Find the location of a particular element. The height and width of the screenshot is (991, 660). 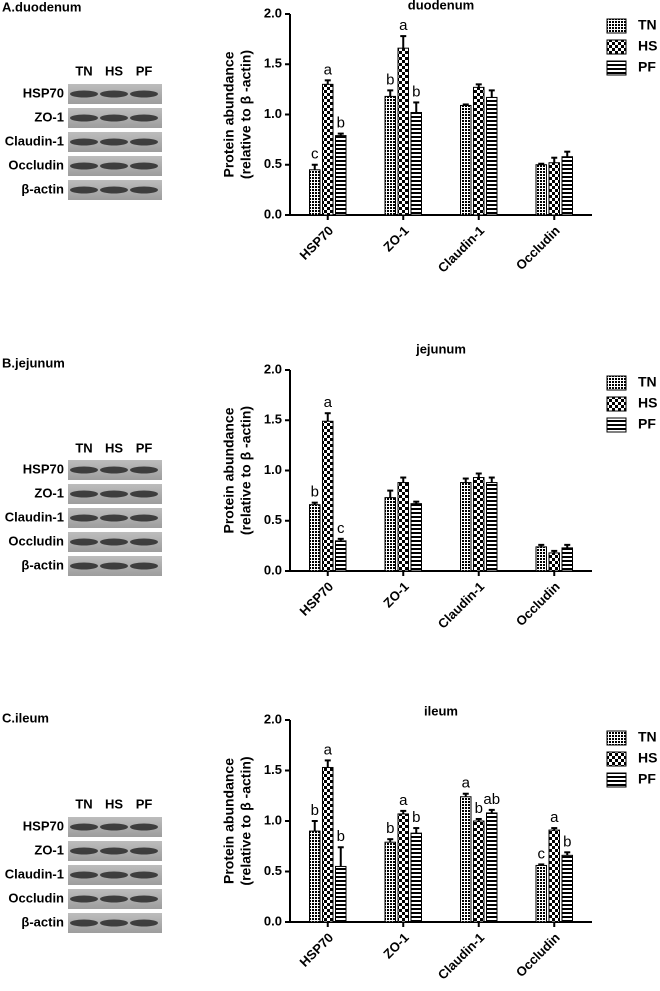

y-tick-label: 2.0 is located at coordinates (273, 368).